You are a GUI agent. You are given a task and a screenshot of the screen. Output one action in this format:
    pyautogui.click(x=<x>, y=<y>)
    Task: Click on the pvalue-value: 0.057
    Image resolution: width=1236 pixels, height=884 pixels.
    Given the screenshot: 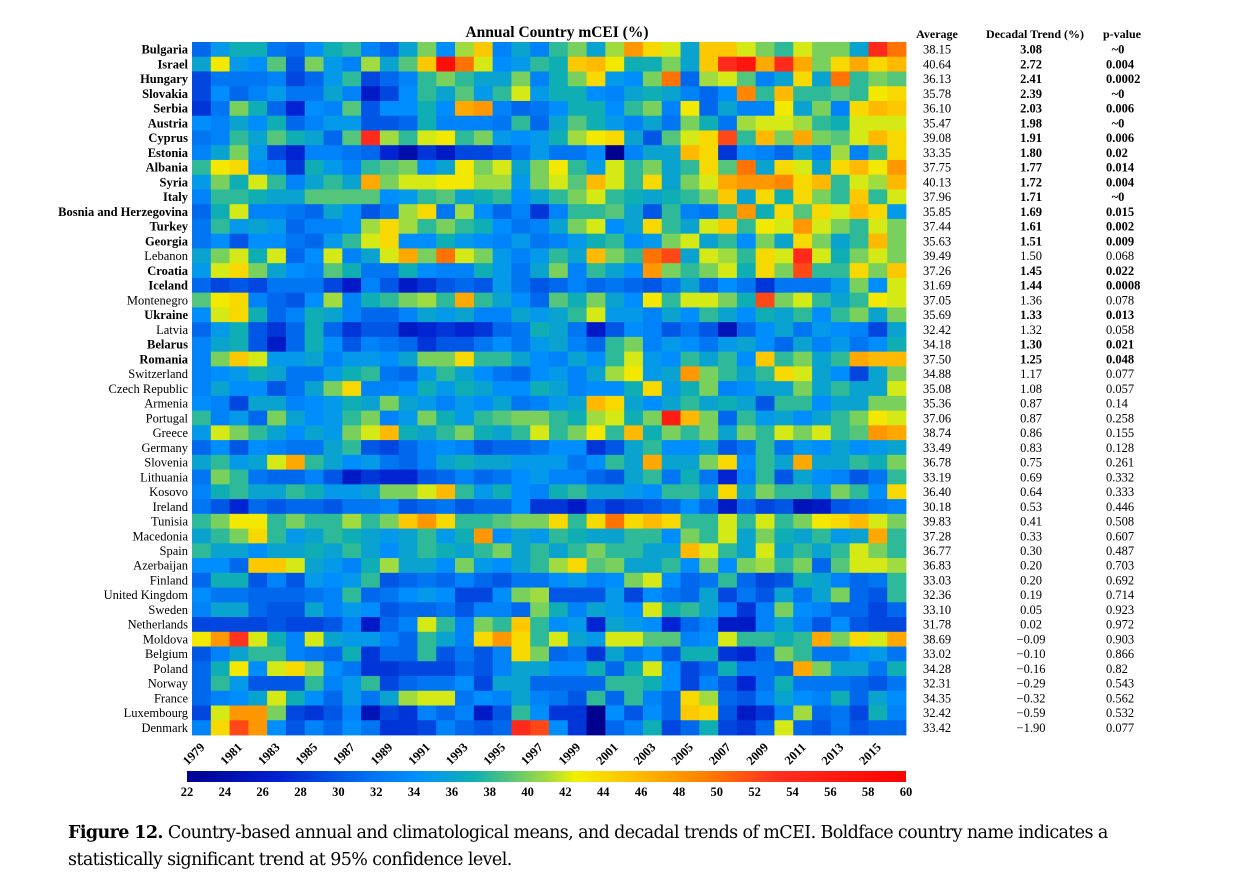 What is the action you would take?
    pyautogui.click(x=1120, y=389)
    